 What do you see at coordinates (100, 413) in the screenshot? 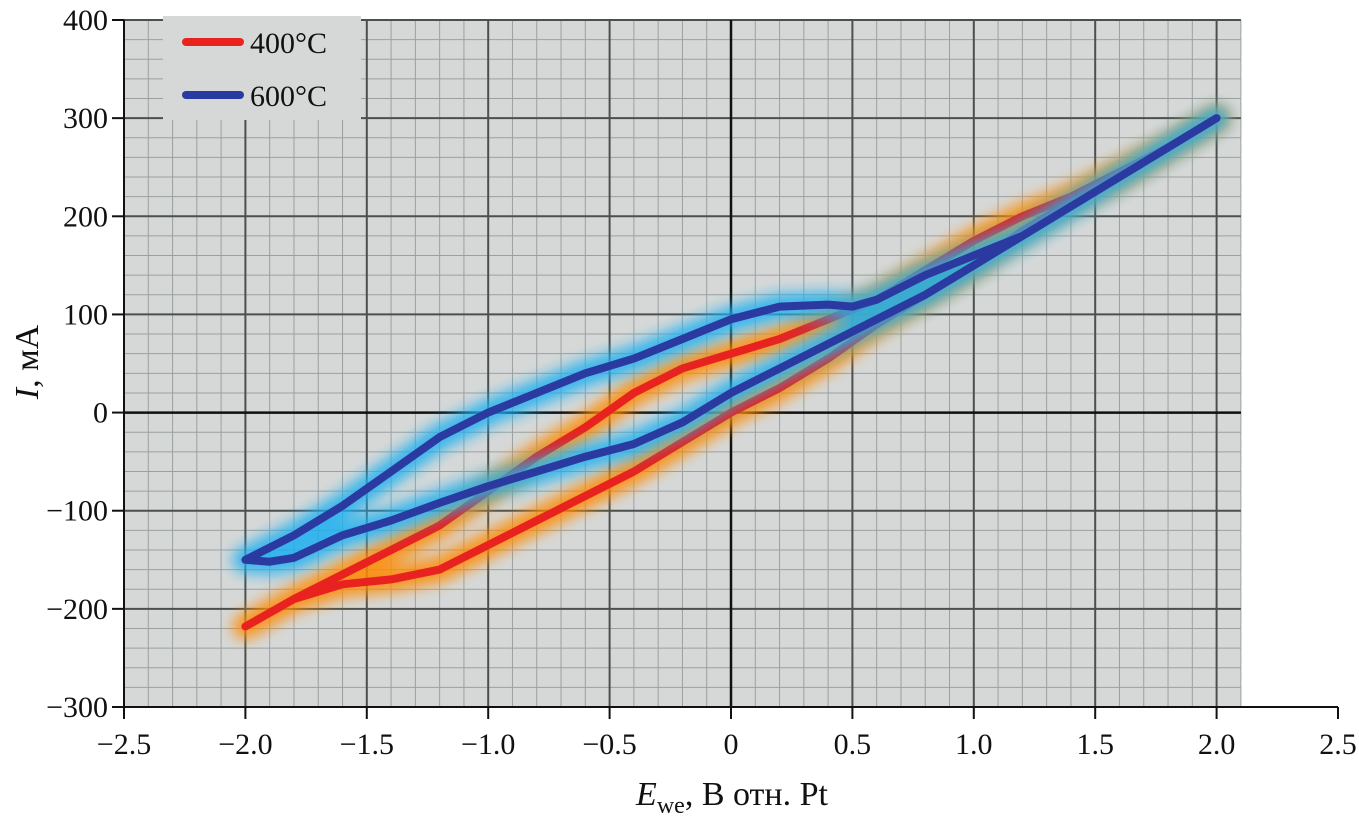
I see `y-tick-label: 0` at bounding box center [100, 413].